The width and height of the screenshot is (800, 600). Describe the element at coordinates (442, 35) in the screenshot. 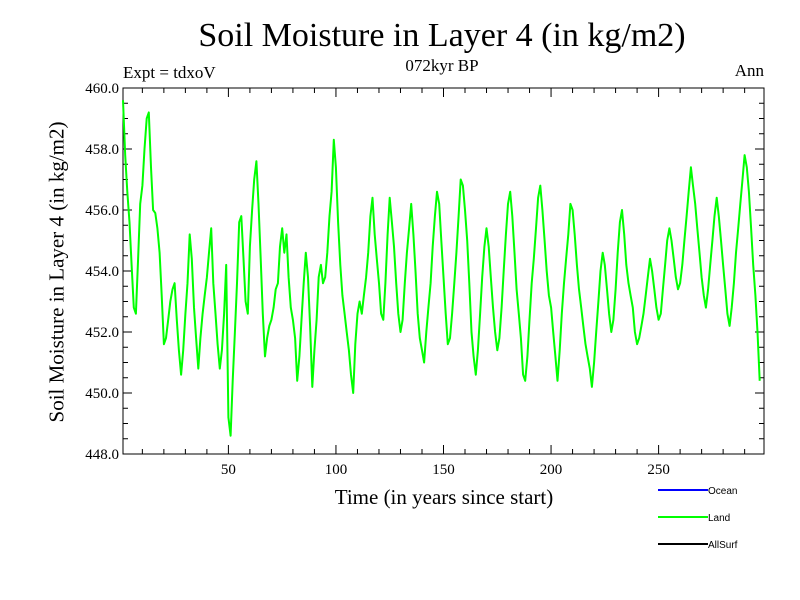

I see `chart-title: Soil Moisture in Layer 4 (in kg/m2)` at that location.